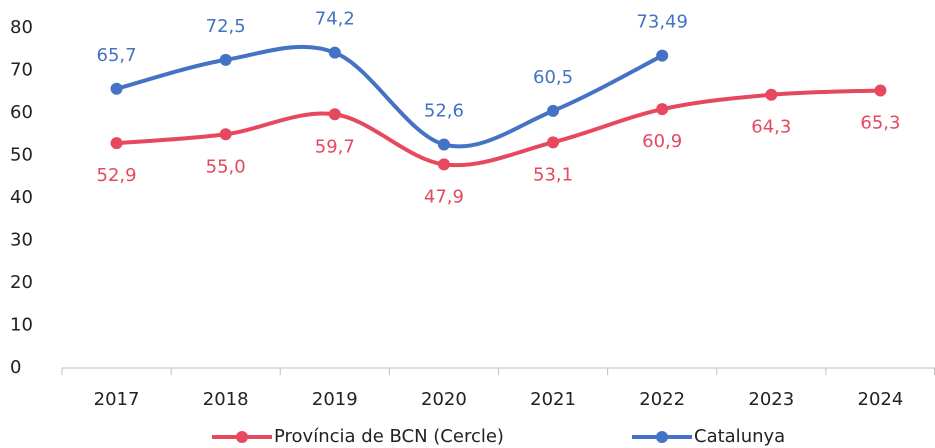 Image resolution: width=935 pixels, height=448 pixels. What do you see at coordinates (553, 77) in the screenshot?
I see `data-label: 60,5` at bounding box center [553, 77].